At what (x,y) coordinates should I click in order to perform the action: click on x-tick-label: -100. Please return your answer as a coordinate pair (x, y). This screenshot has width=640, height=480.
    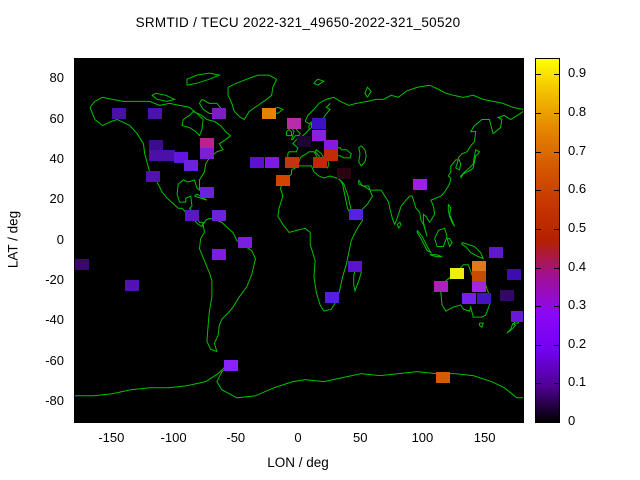
    Looking at the image, I should click on (173, 437).